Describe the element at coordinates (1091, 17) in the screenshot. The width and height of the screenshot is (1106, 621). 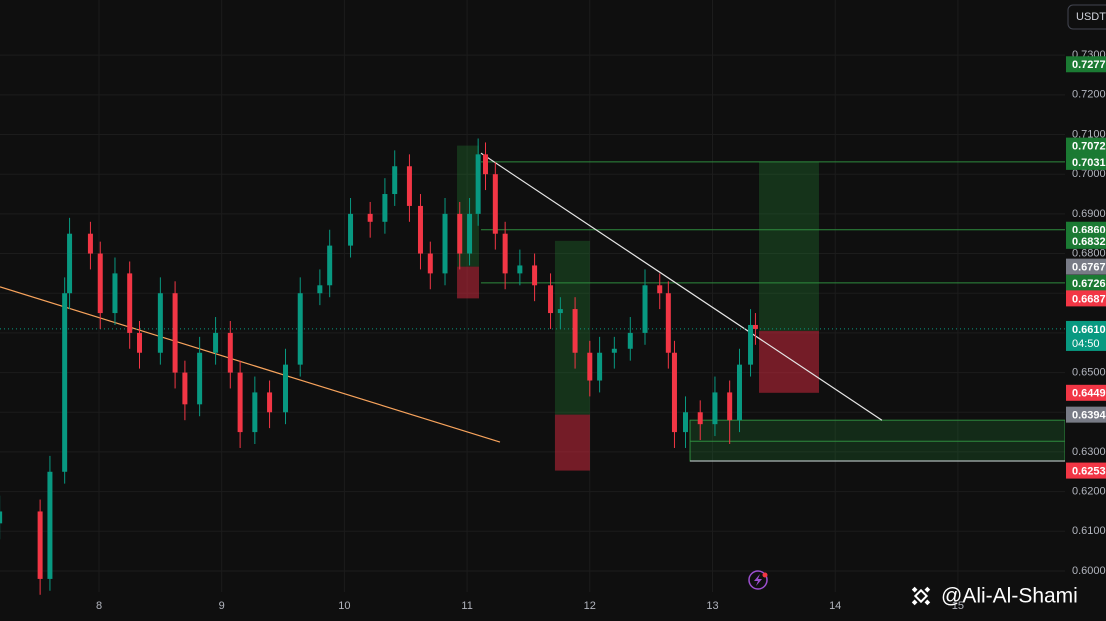
I see `currency-label: USDT` at that location.